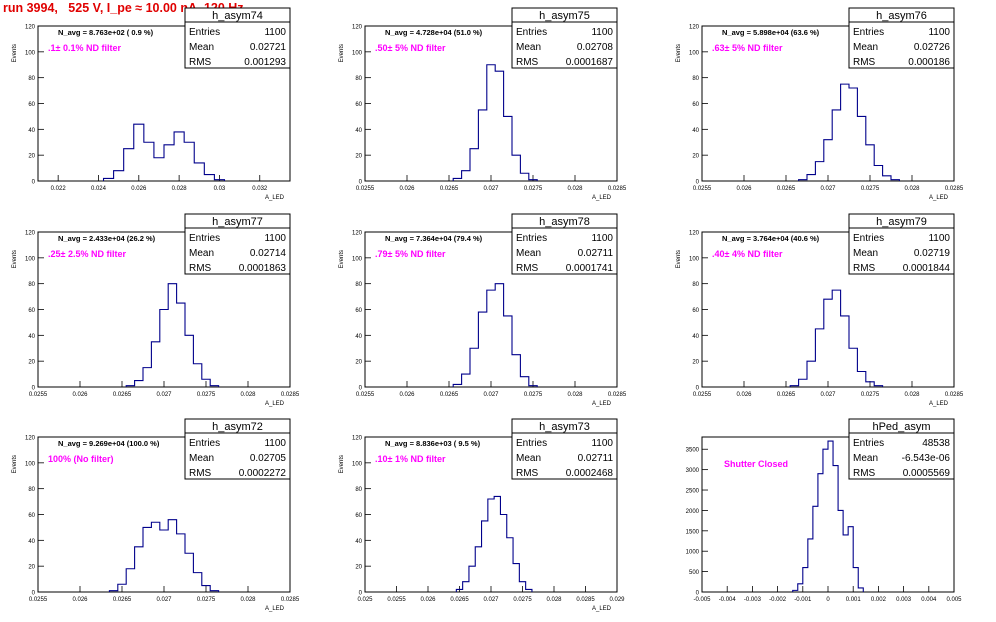 The width and height of the screenshot is (996, 622). I want to click on y-tick-label: 500, so click(694, 573).